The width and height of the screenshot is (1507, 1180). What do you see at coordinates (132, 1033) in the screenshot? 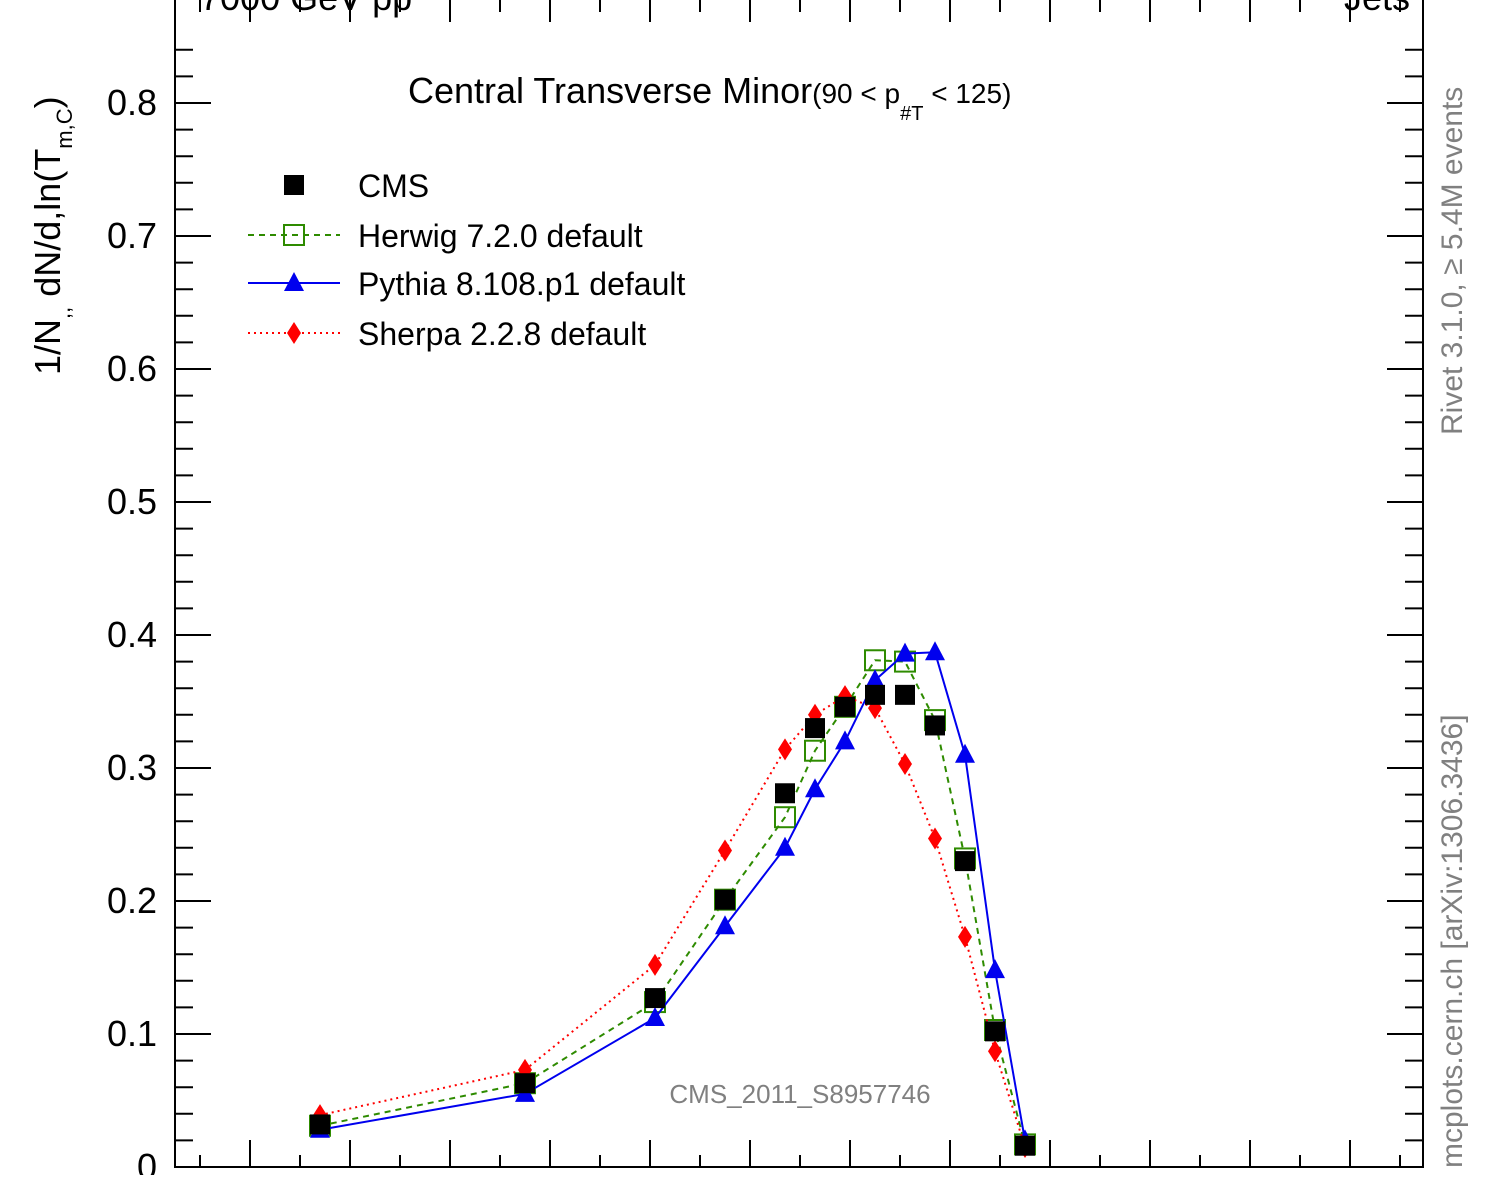
I see `y-tick-label: 0.1` at bounding box center [132, 1033].